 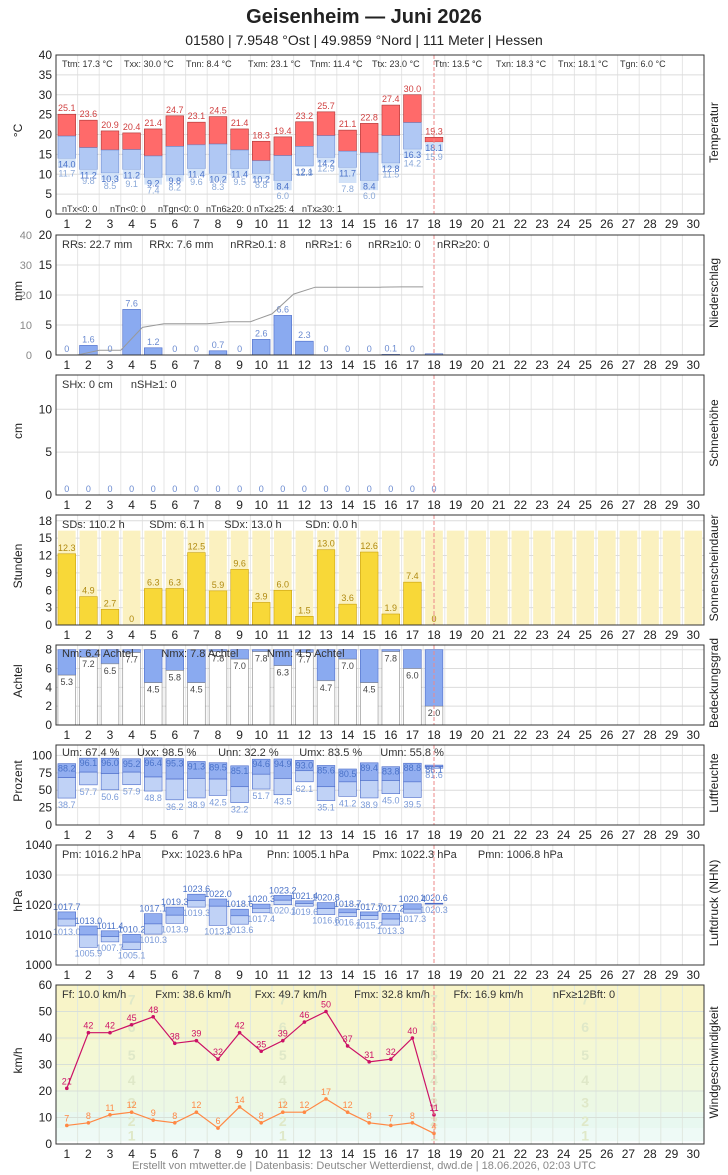 What do you see at coordinates (239, 1153) in the screenshot?
I see `x-tick-label: 9` at bounding box center [239, 1153].